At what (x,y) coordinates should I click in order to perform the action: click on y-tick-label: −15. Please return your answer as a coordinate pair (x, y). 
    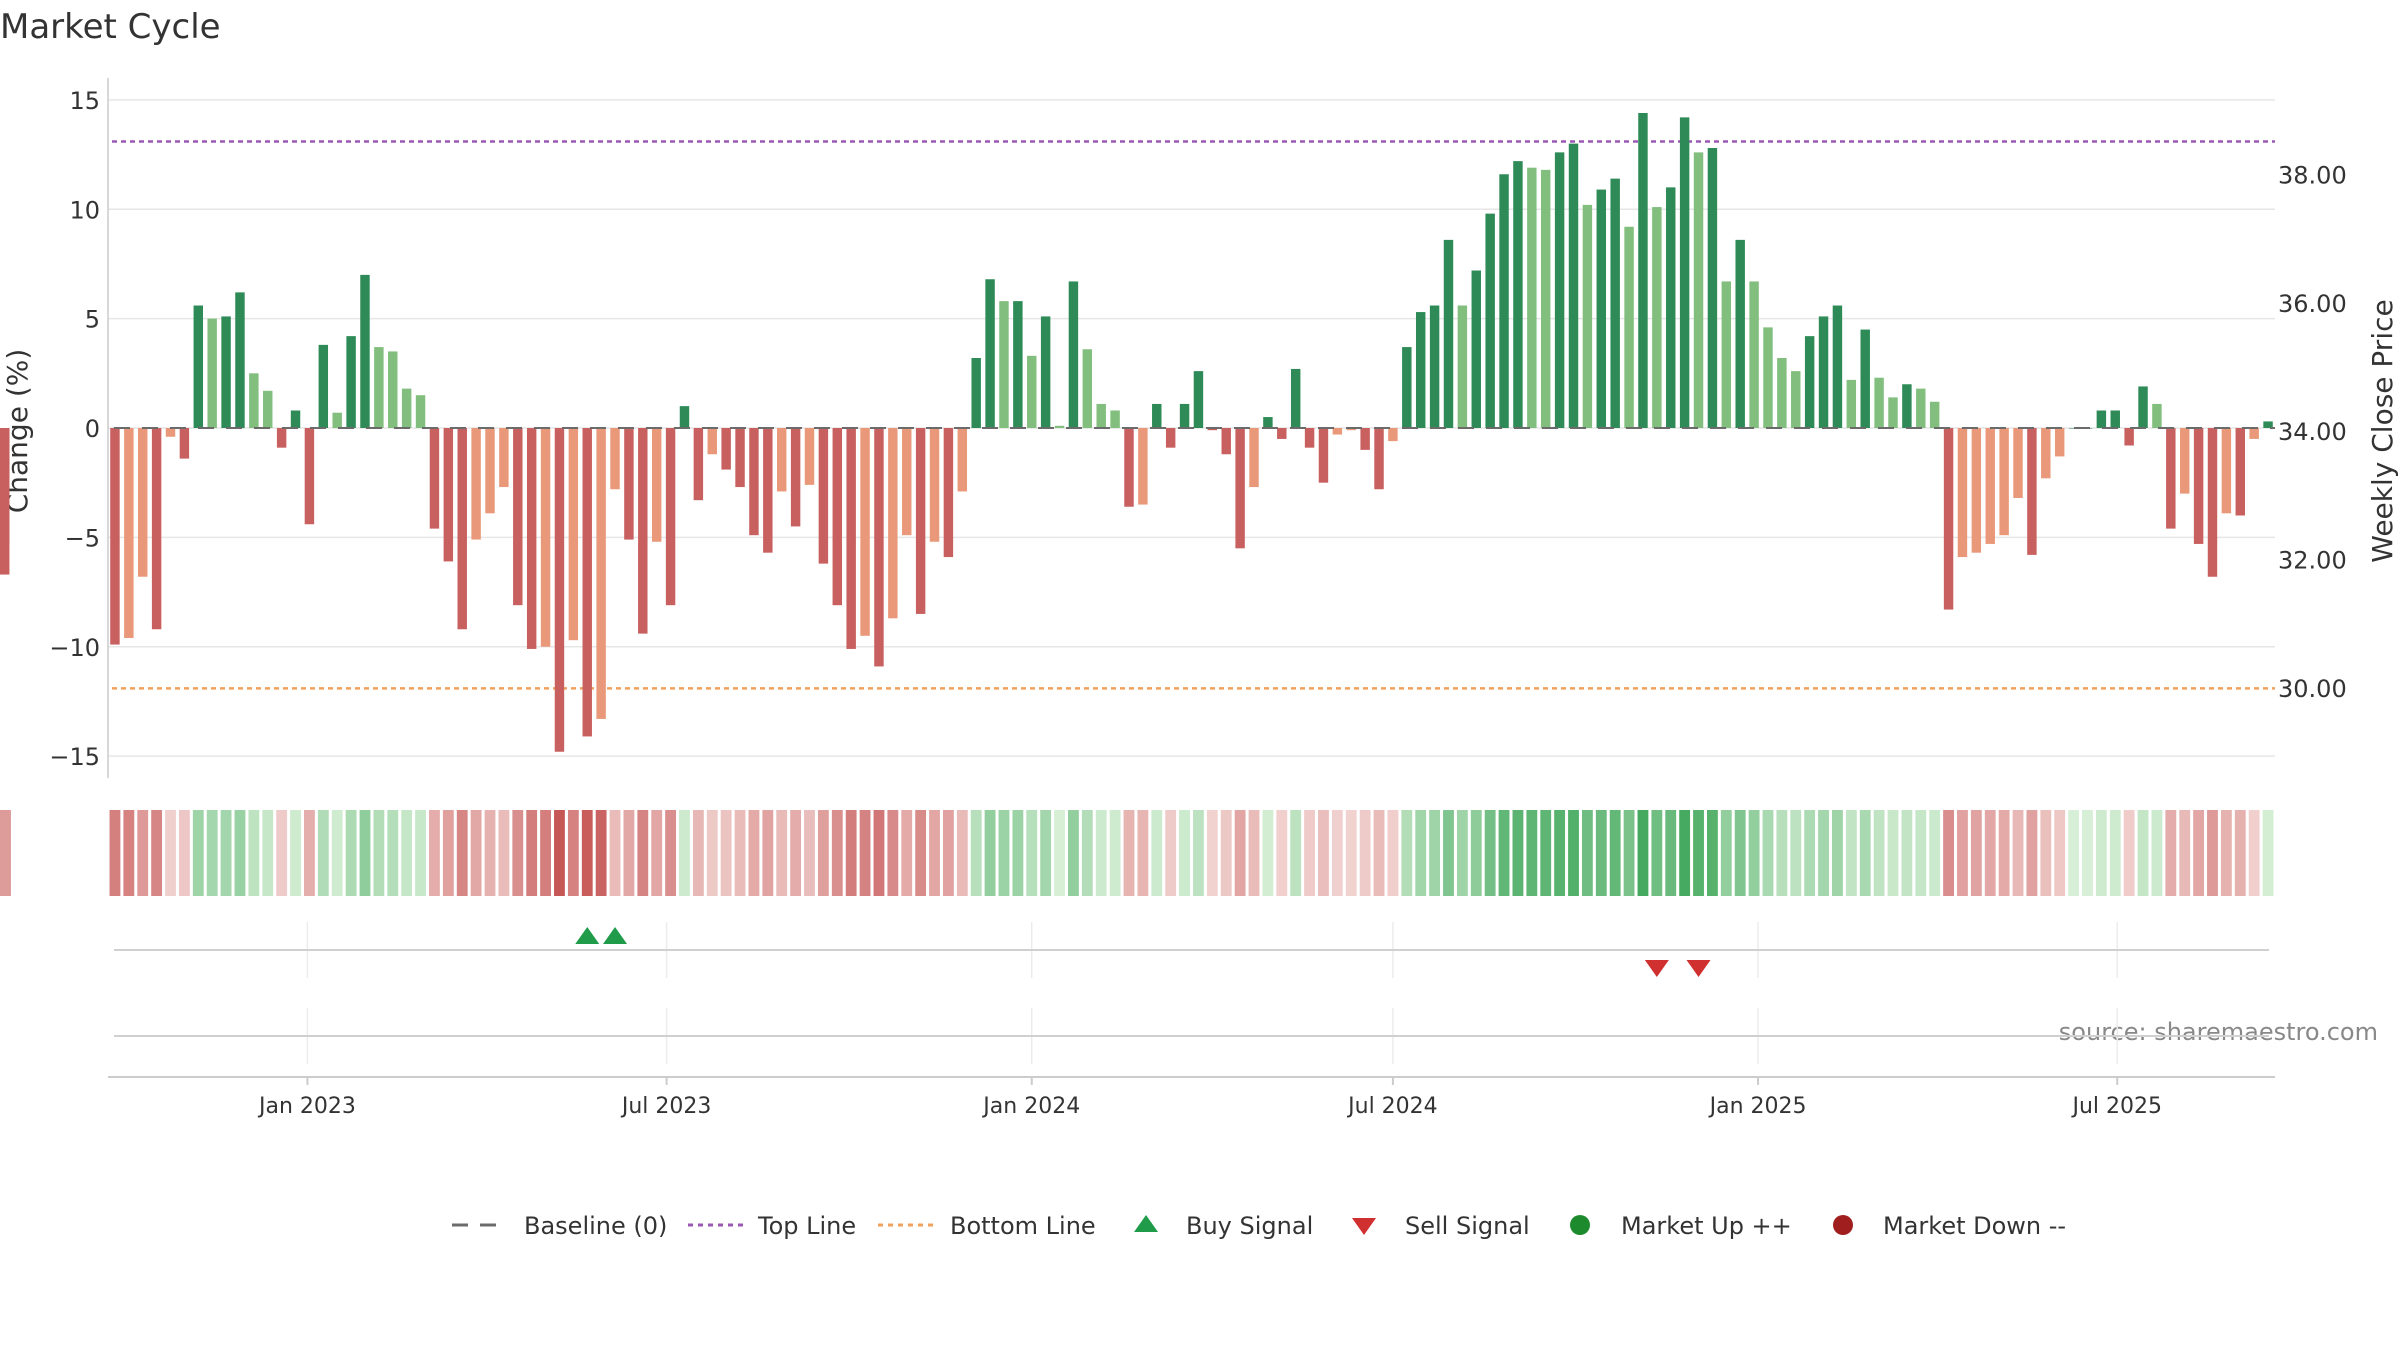
    Looking at the image, I should click on (74, 757).